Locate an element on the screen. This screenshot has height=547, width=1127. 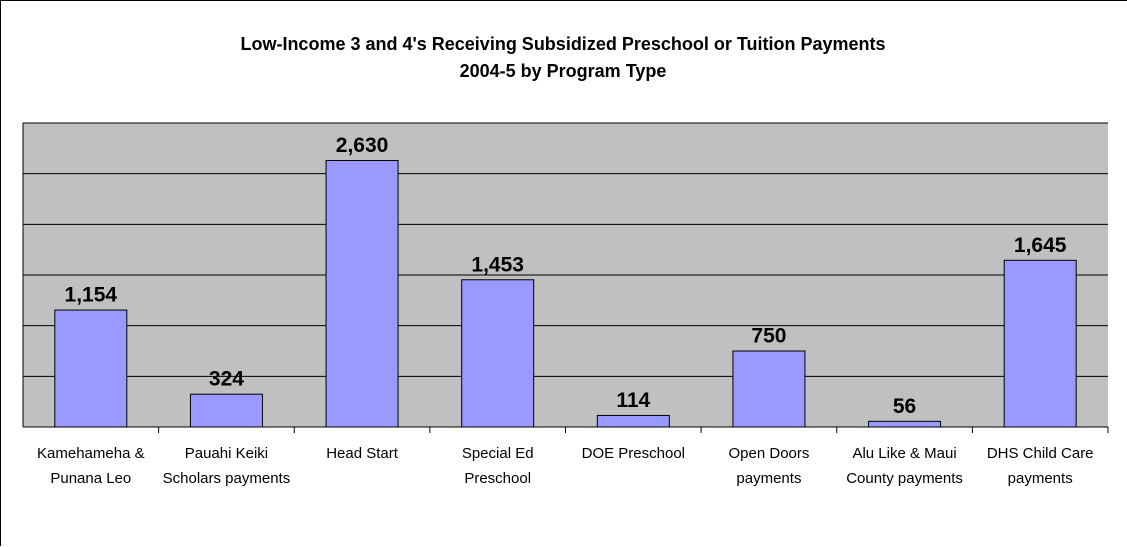
x-tick-label: DHS Child Care payments is located at coordinates (1040, 466).